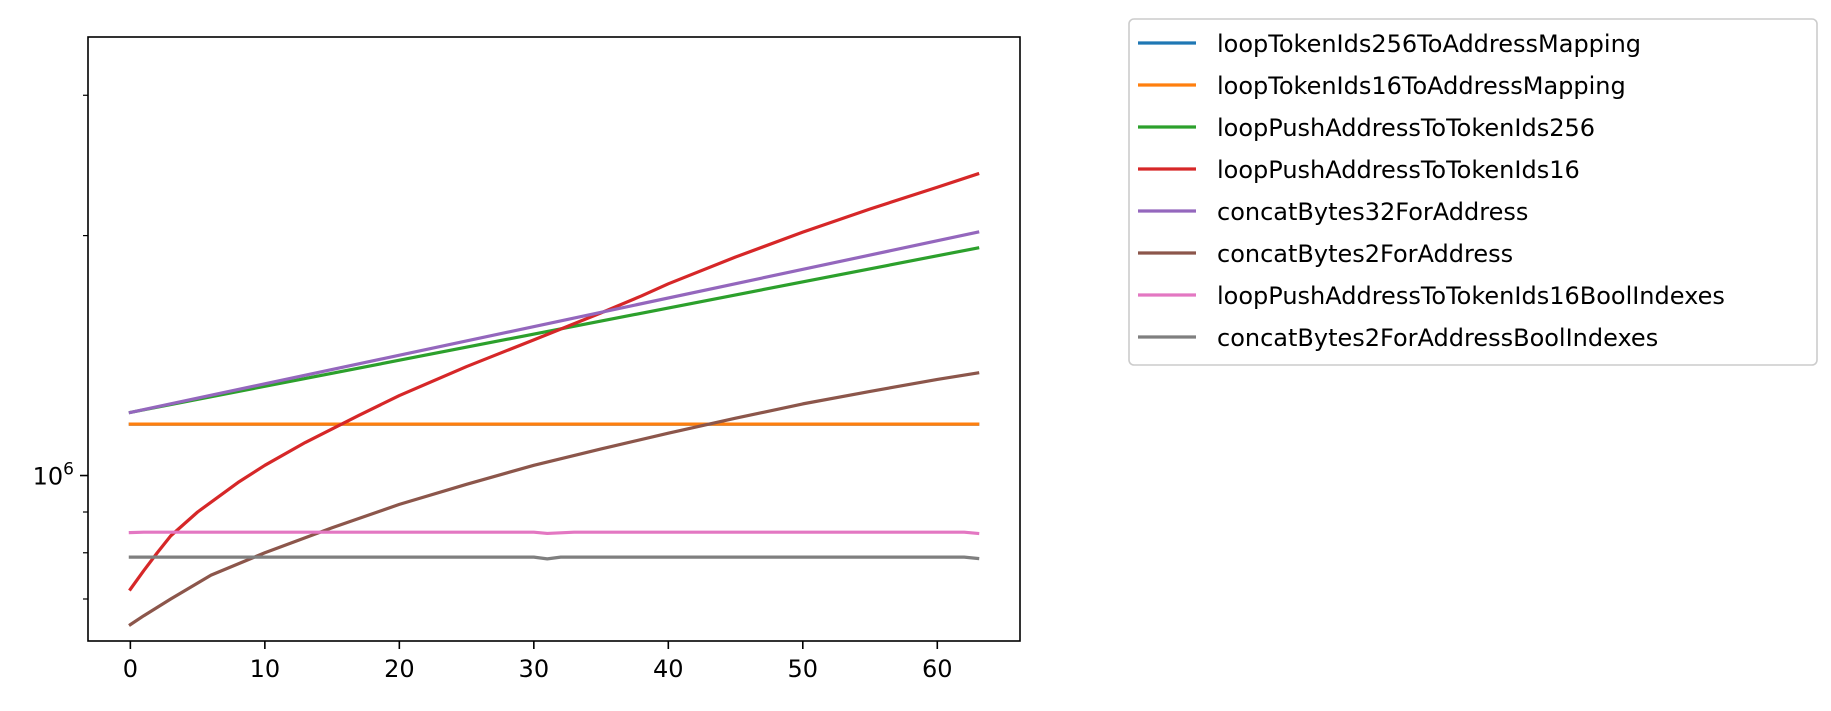  What do you see at coordinates (1471, 296) in the screenshot?
I see `legend-label-6: loopPushAddressToTokenIds16BoolIndexes` at bounding box center [1471, 296].